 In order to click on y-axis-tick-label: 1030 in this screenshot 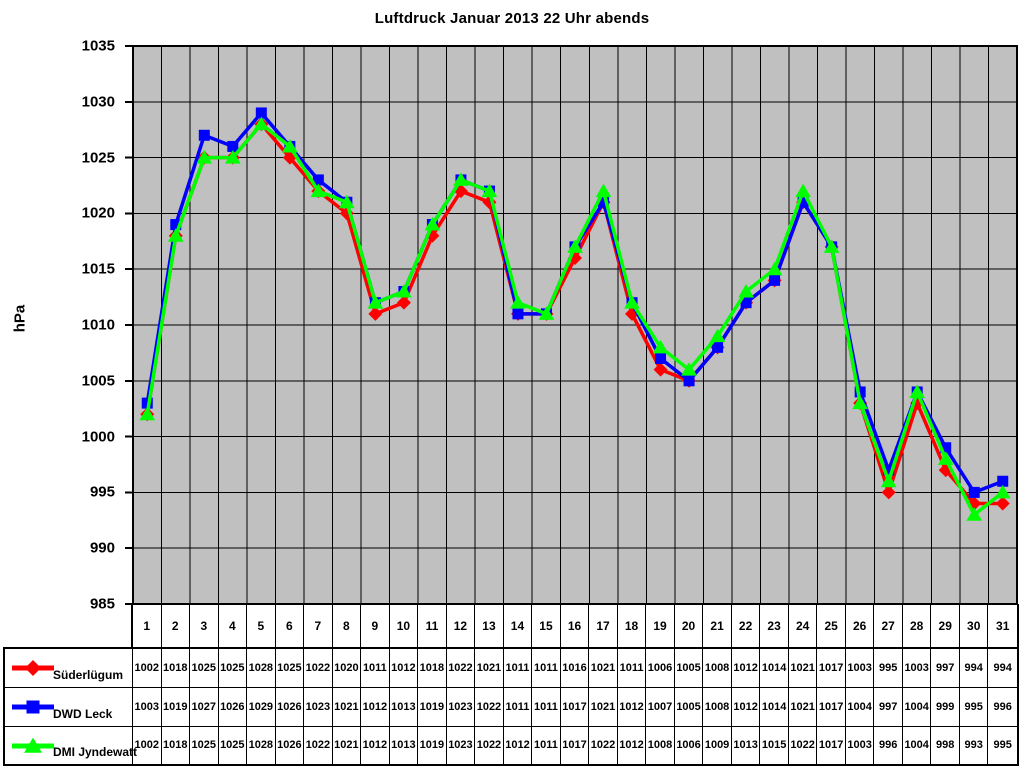, I will do `click(98, 102)`.